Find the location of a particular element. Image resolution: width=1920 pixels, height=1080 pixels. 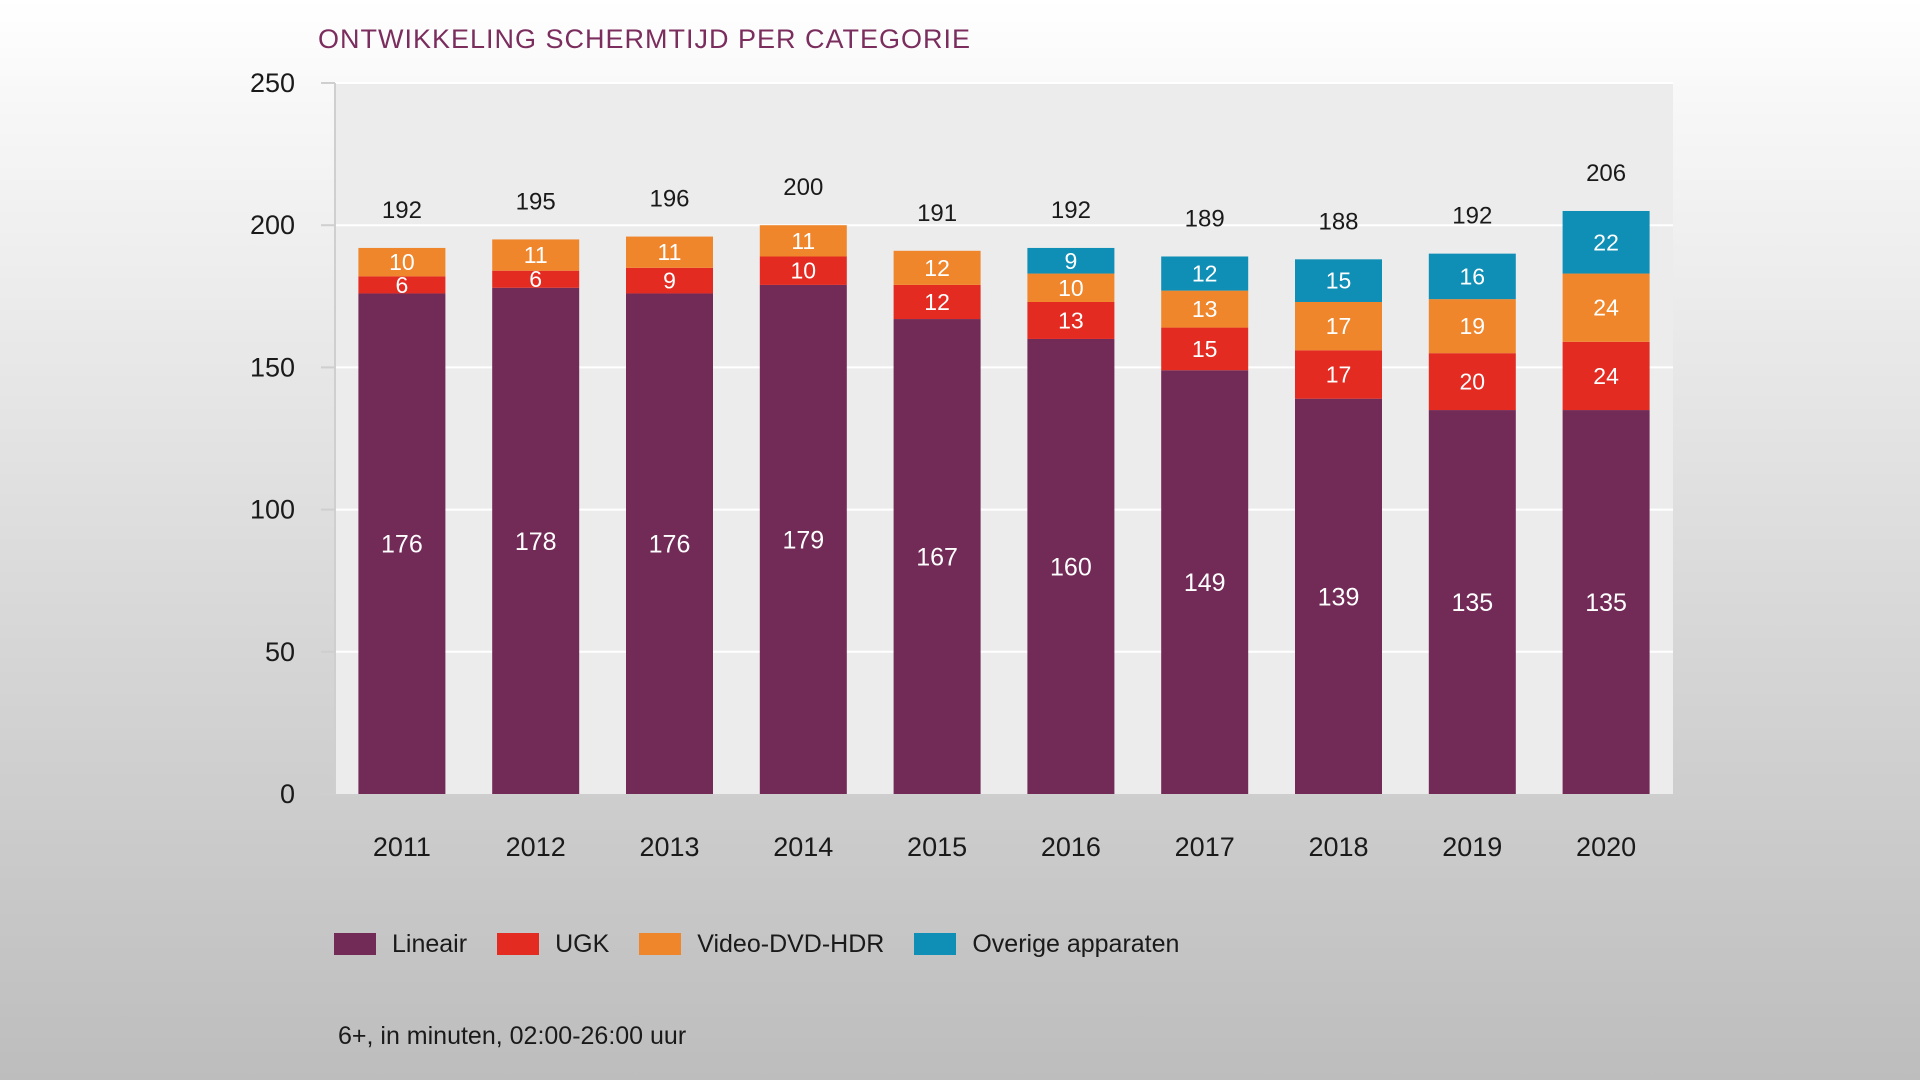

data-label: 22 is located at coordinates (1606, 242).